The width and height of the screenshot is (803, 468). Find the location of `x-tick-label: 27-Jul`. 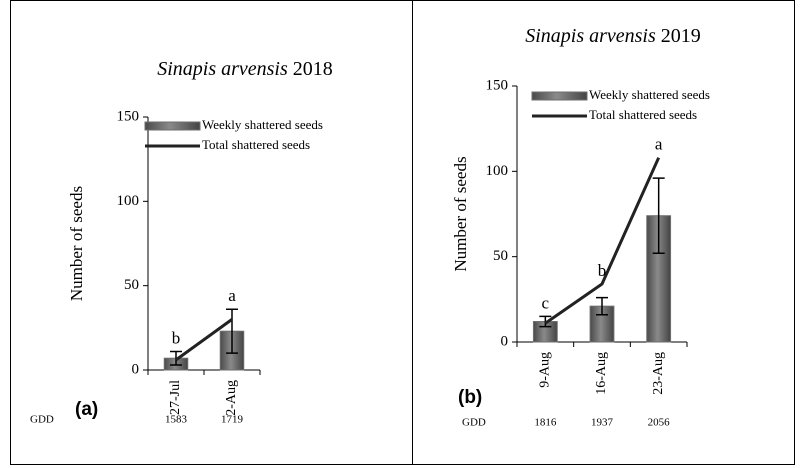

x-tick-label: 27-Jul is located at coordinates (175, 397).